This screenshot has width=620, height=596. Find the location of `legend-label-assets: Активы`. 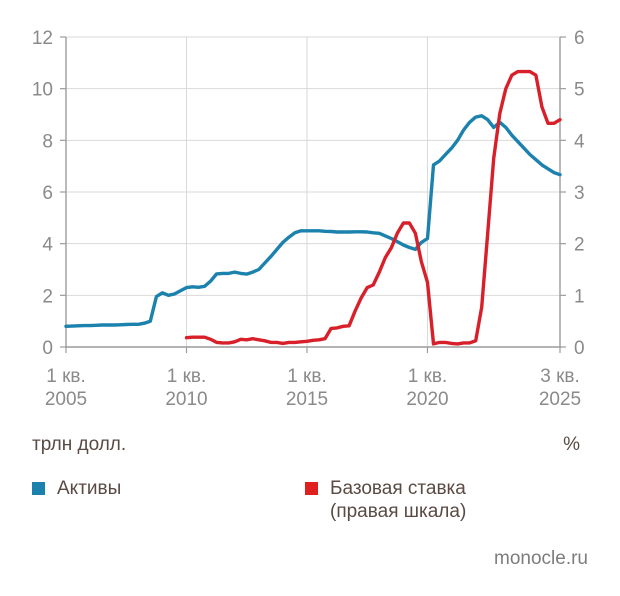

legend-label-assets: Активы is located at coordinates (89, 488).